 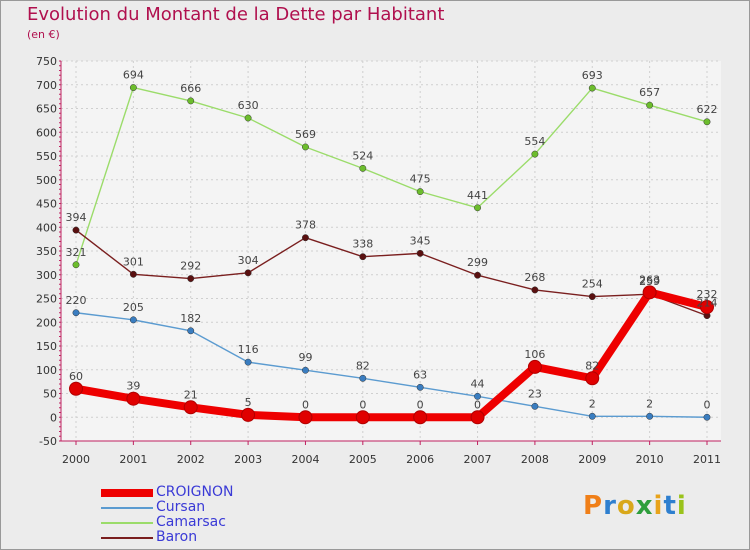 What do you see at coordinates (707, 109) in the screenshot?
I see `data-label-camarsac: 622` at bounding box center [707, 109].